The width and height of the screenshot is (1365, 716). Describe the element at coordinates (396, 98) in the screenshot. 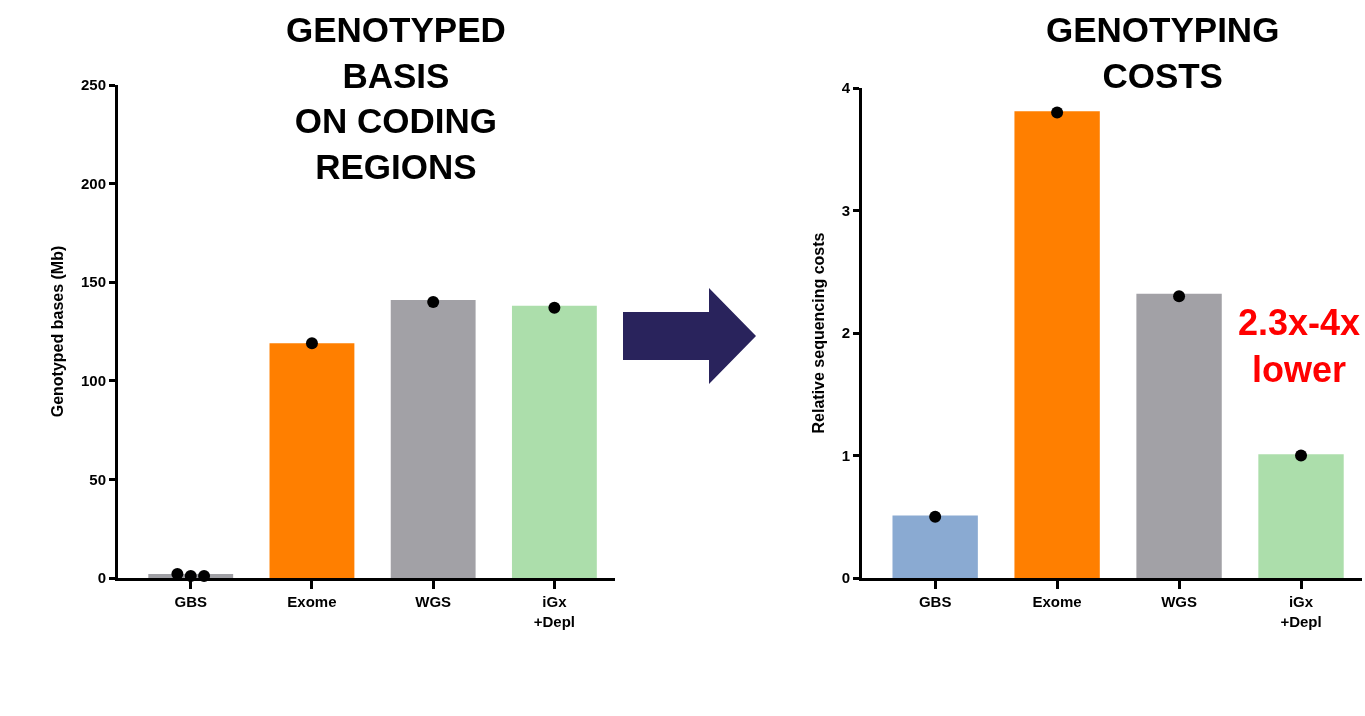

I see `chart-title: GENOTYPED BASIS ON CODING REGIONS` at that location.